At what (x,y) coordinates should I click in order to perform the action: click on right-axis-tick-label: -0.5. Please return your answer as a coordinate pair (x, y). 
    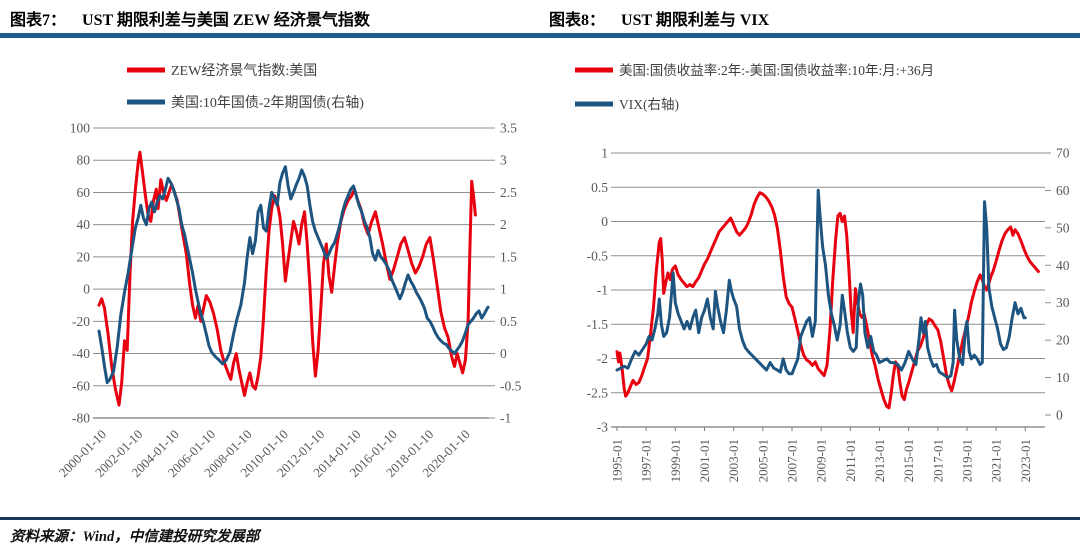
    Looking at the image, I should click on (511, 385).